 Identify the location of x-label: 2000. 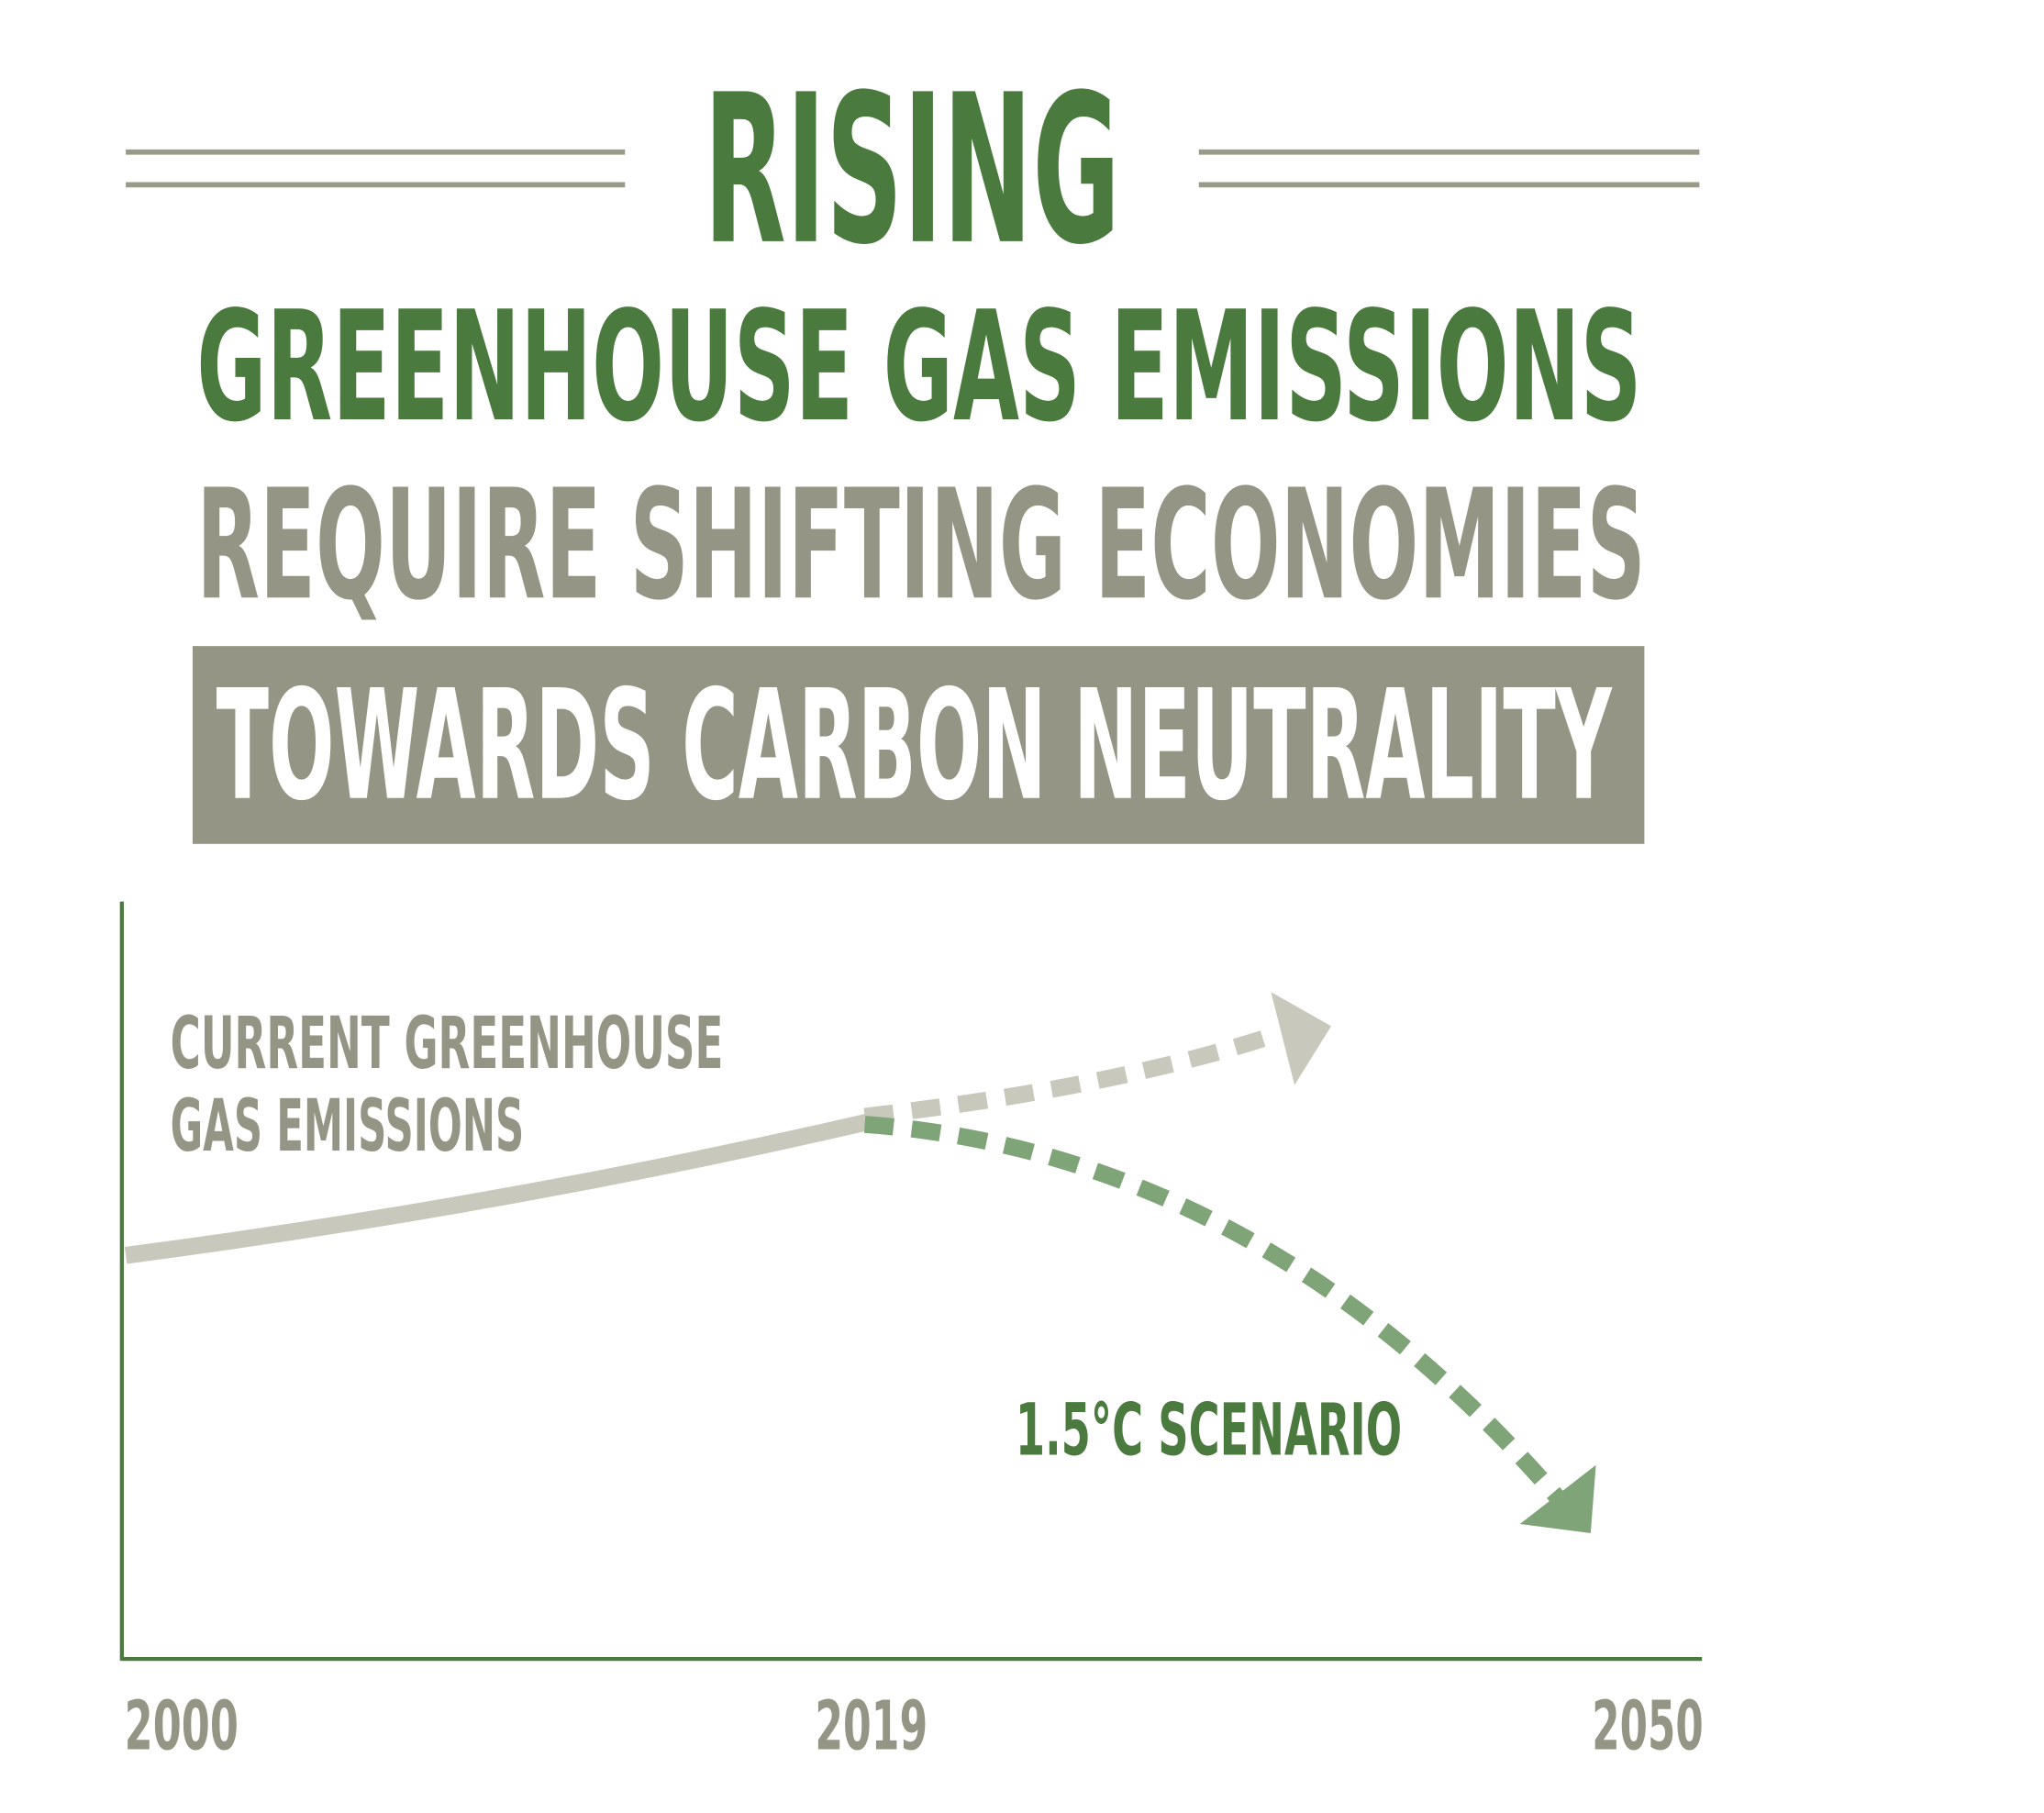
(182, 1726).